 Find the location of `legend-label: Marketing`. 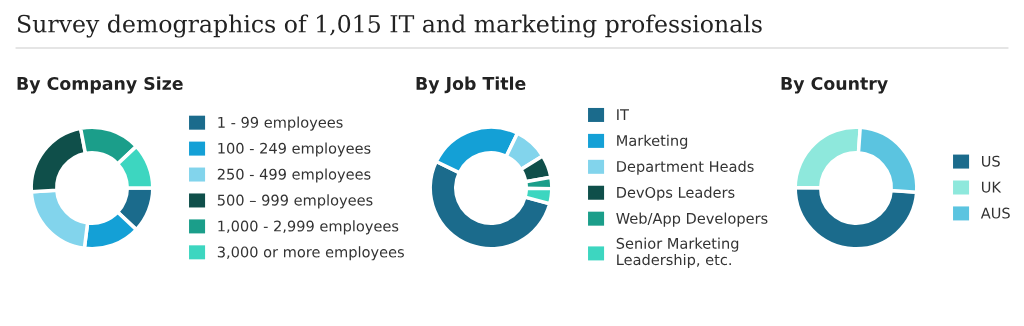

legend-label: Marketing is located at coordinates (652, 141).